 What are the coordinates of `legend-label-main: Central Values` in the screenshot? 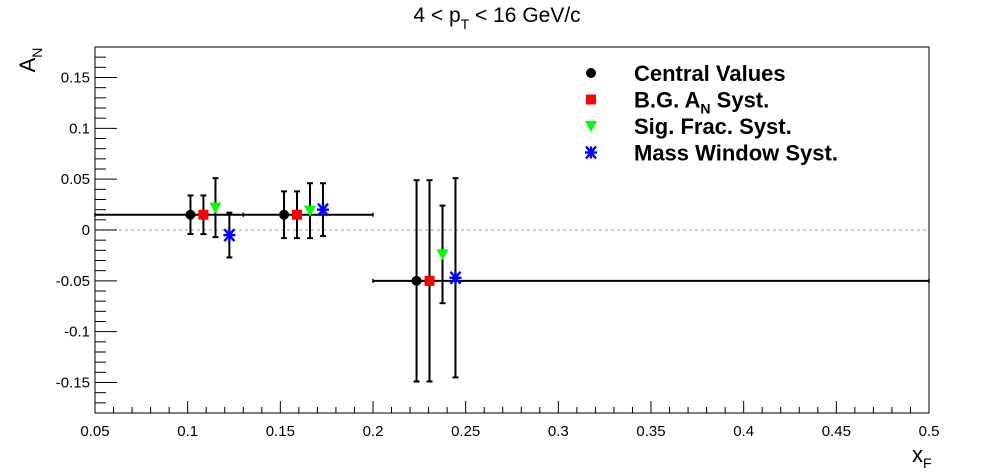 It's located at (710, 73).